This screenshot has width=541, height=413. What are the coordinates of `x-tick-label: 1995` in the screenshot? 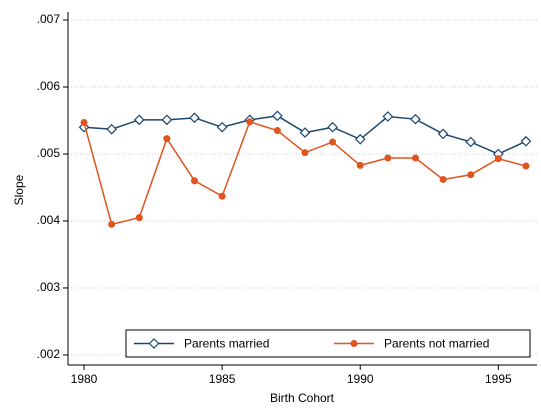 It's located at (498, 379).